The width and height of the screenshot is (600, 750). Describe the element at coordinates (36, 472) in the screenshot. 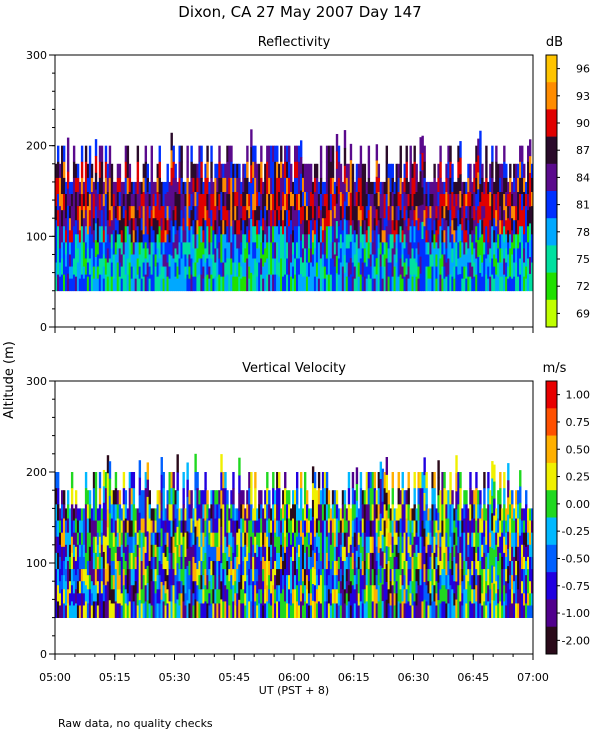

I see `vertical-velocity-y-tick-label: 200` at that location.